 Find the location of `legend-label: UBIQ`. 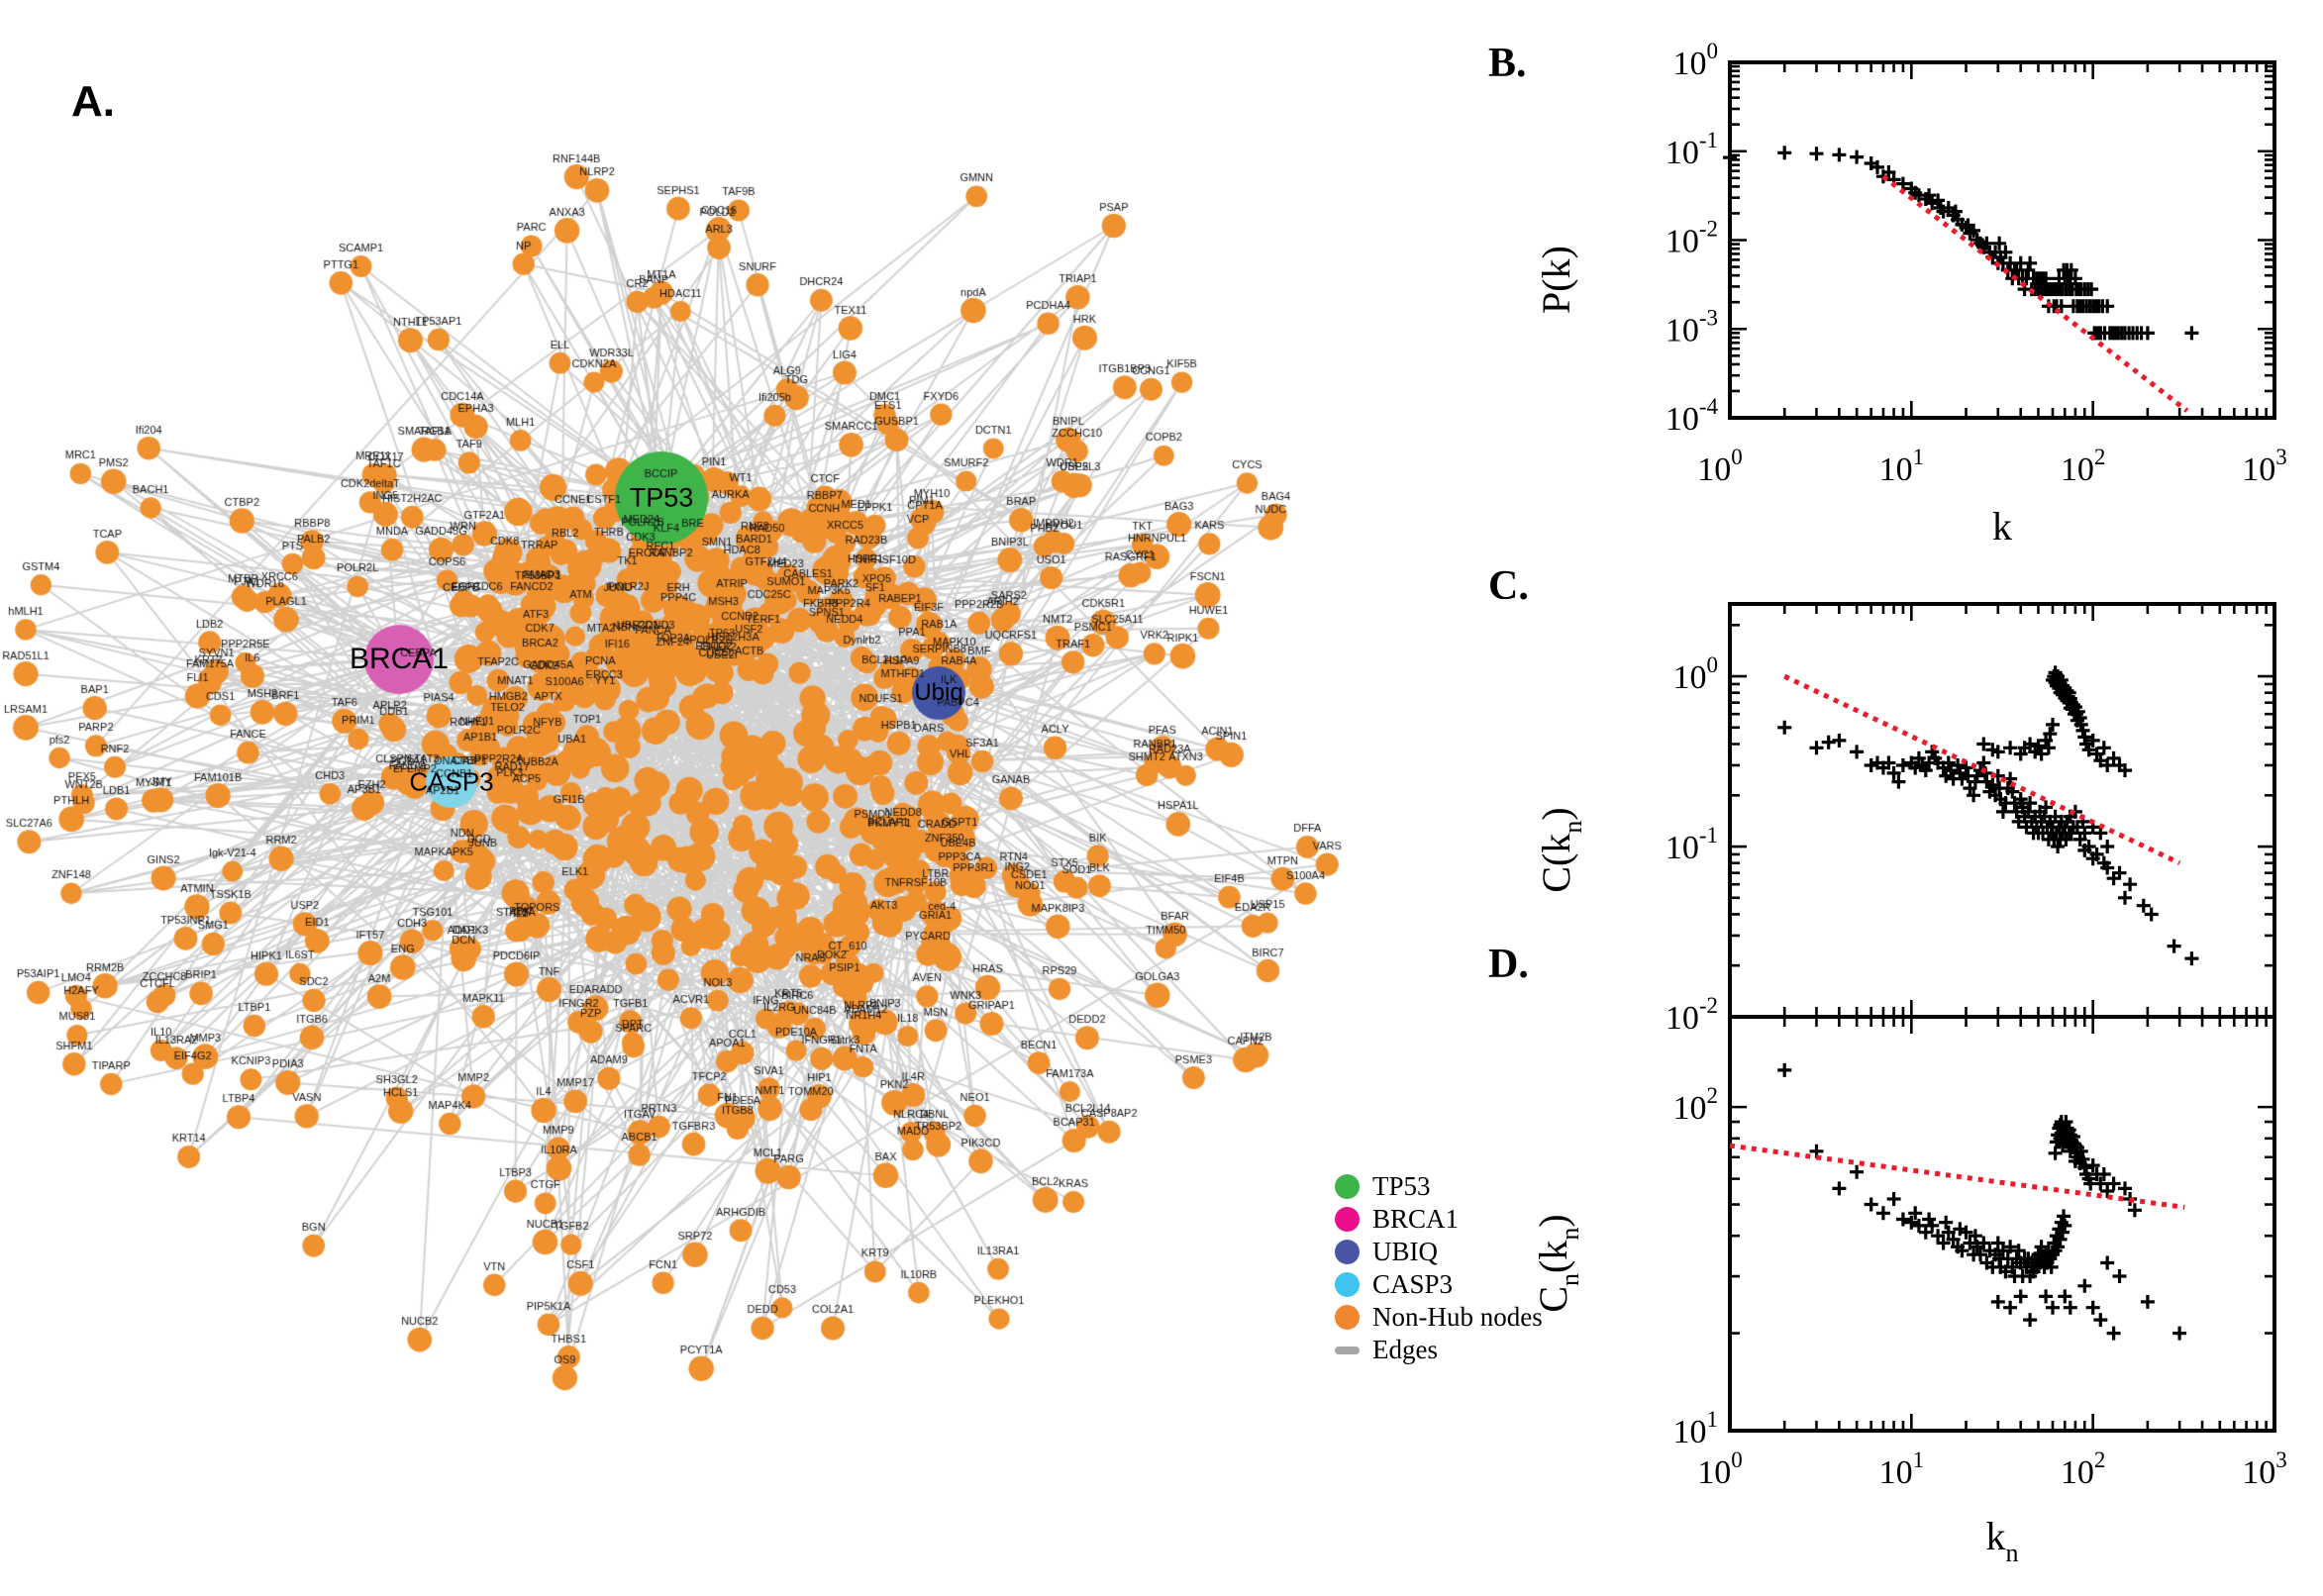

legend-label: UBIQ is located at coordinates (1405, 1251).